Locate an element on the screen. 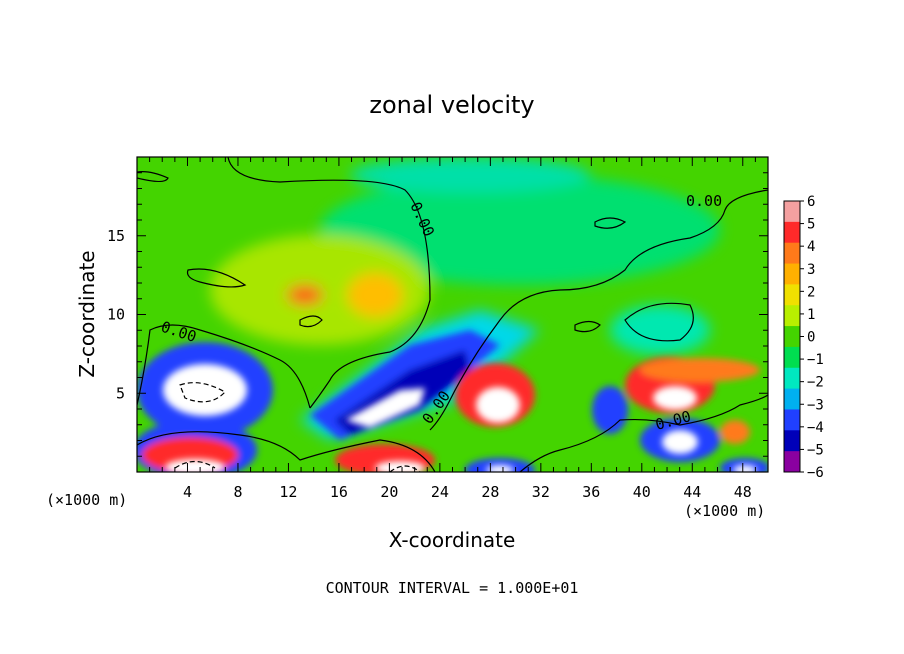 This screenshot has width=904, height=654. x-axis-label: X-coordinate is located at coordinates (452, 540).